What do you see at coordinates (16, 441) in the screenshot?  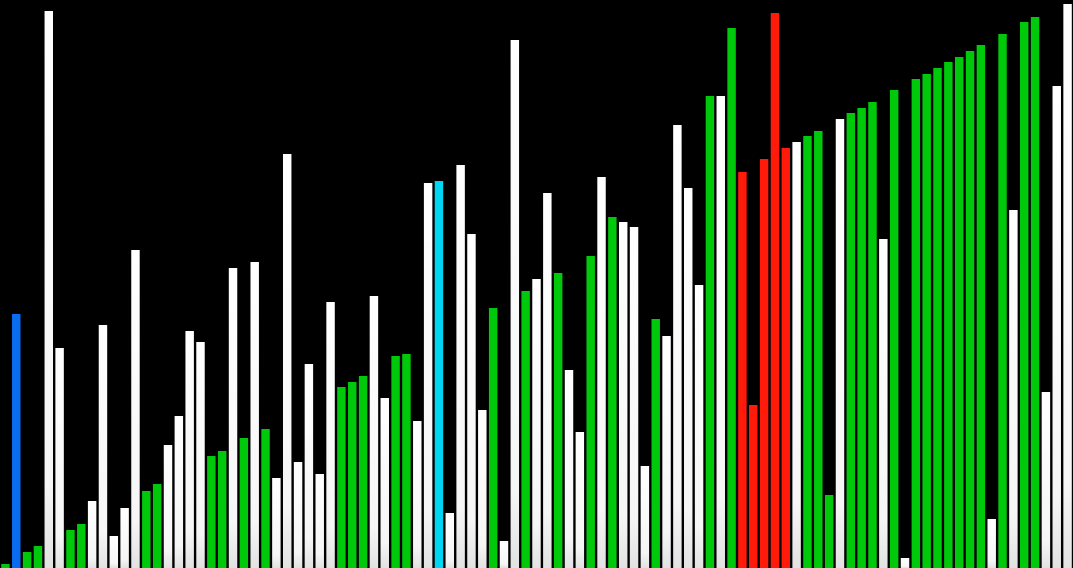 I see `bar-pivot` at bounding box center [16, 441].